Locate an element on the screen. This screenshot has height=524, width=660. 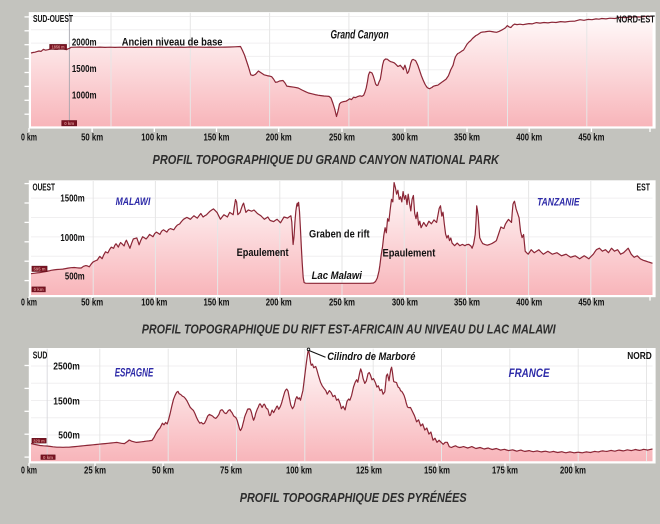
svg-text: 25 km is located at coordinates (95, 471).